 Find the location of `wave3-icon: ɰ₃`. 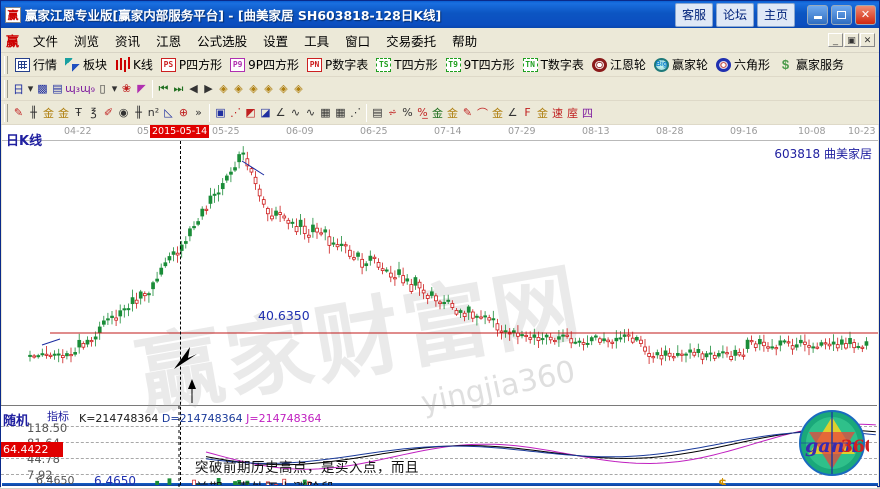

wave3-icon: ɰ₃ is located at coordinates (72, 88).